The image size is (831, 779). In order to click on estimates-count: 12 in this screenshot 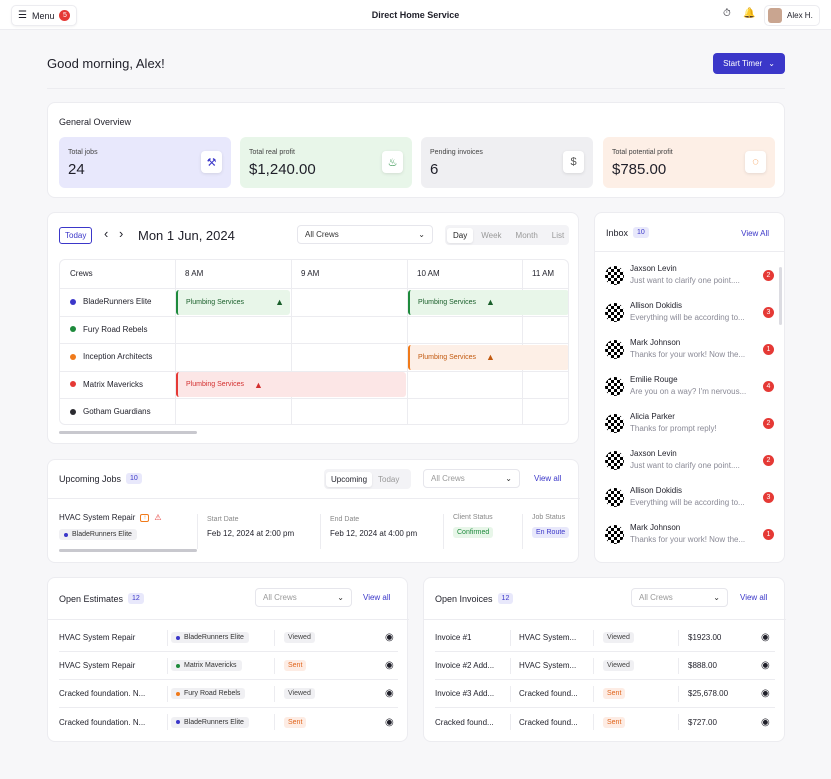, I will do `click(136, 598)`.